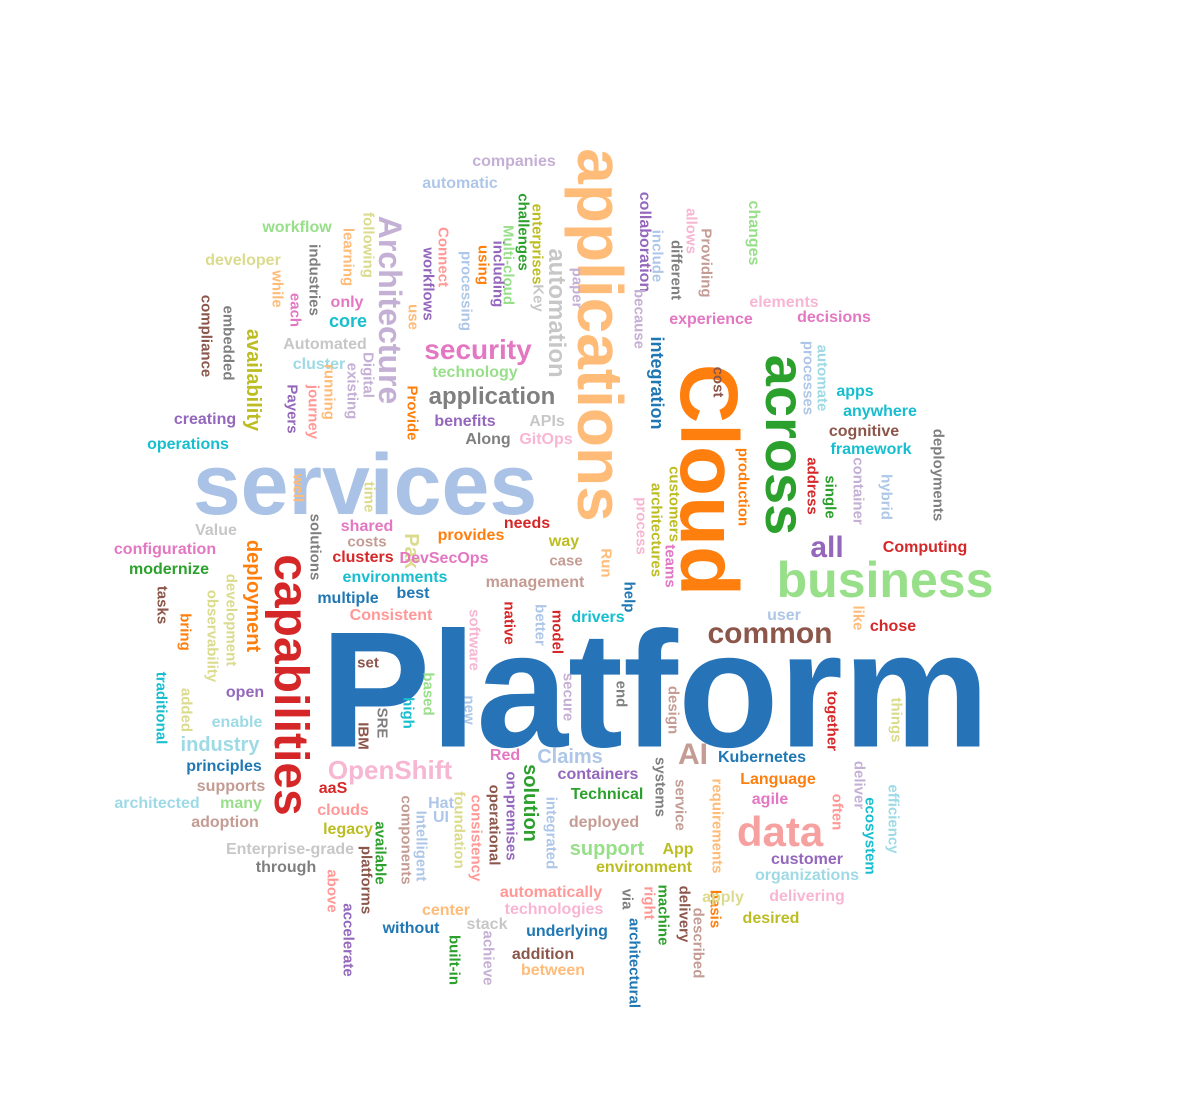  Describe the element at coordinates (830, 497) in the screenshot. I see `cloud-word: single` at that location.